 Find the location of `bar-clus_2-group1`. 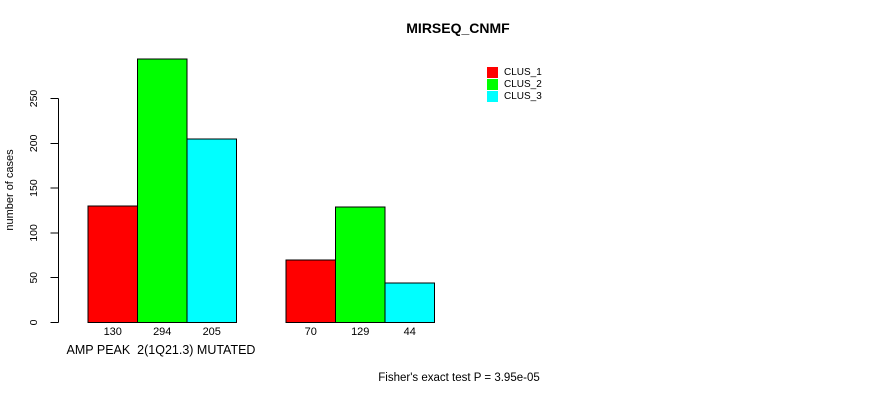

bar-clus_2-group1 is located at coordinates (162, 191).